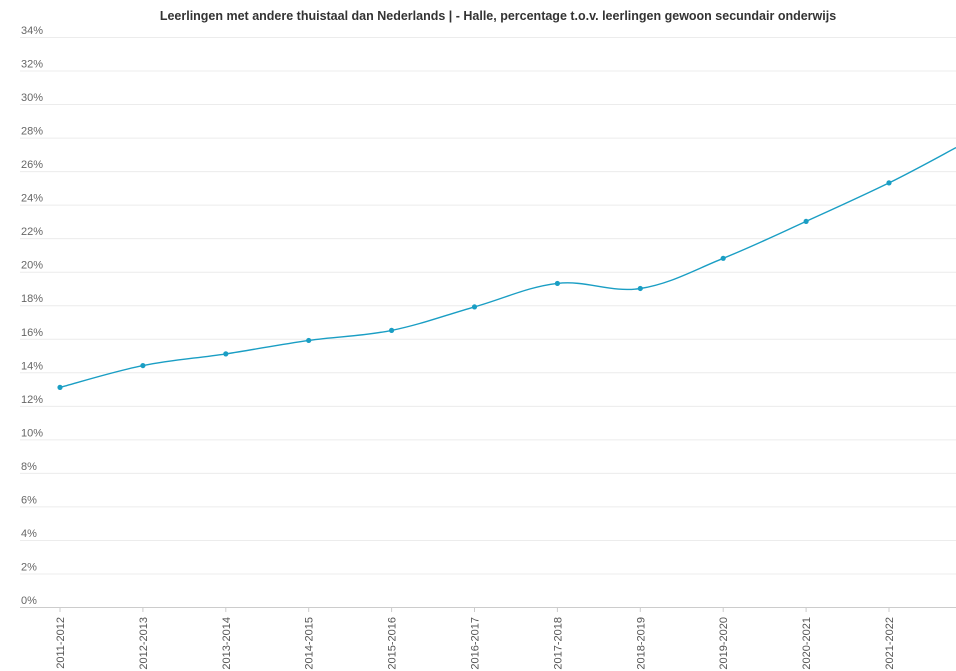 Image resolution: width=956 pixels, height=671 pixels. I want to click on y-tick-label: 14%, so click(32, 366).